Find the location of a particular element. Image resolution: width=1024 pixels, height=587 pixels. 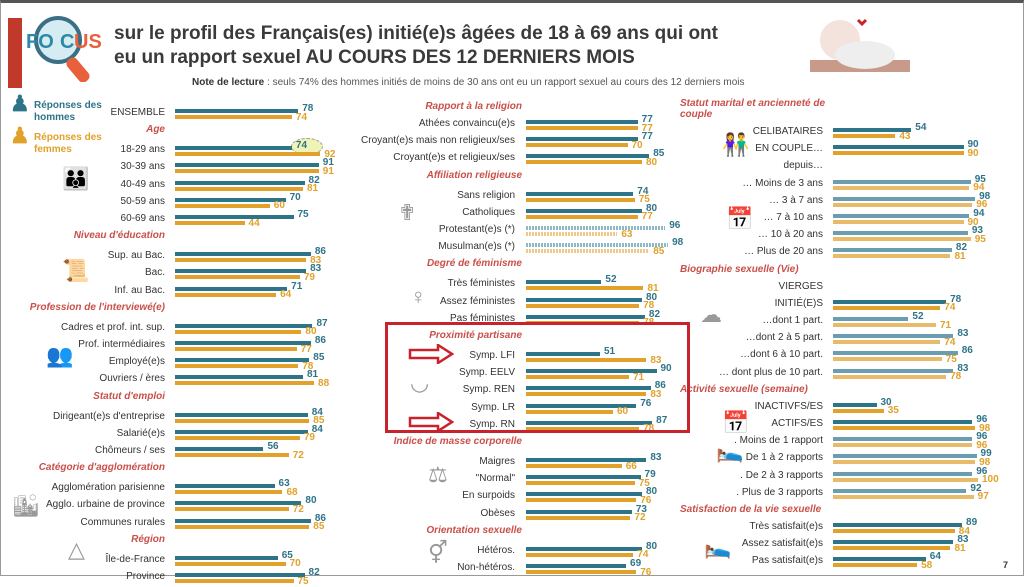

row-label: Symp. LFI is located at coordinates (492, 355).